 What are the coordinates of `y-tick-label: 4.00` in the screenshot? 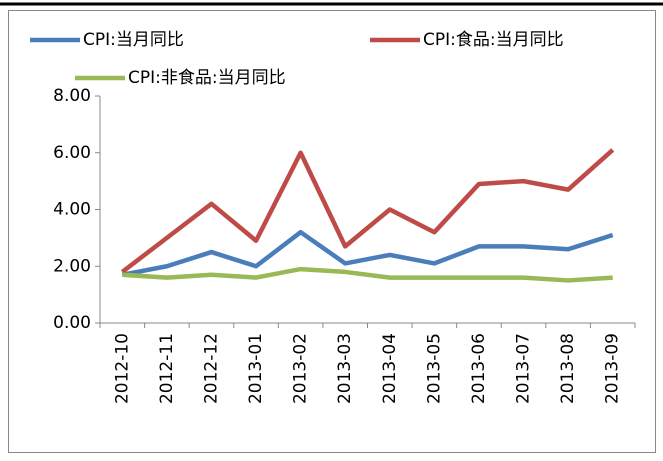 It's located at (72, 210).